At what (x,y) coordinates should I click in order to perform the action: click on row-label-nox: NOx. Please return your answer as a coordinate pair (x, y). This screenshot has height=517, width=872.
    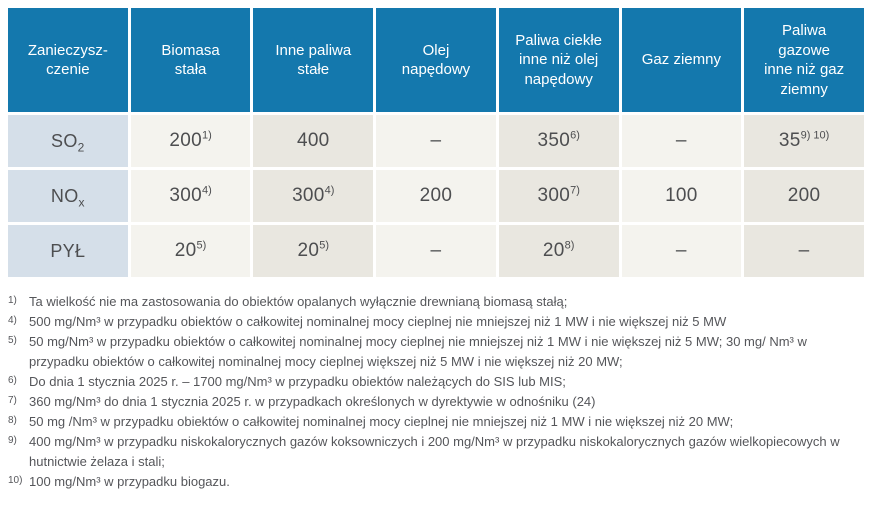
    Looking at the image, I should click on (68, 196).